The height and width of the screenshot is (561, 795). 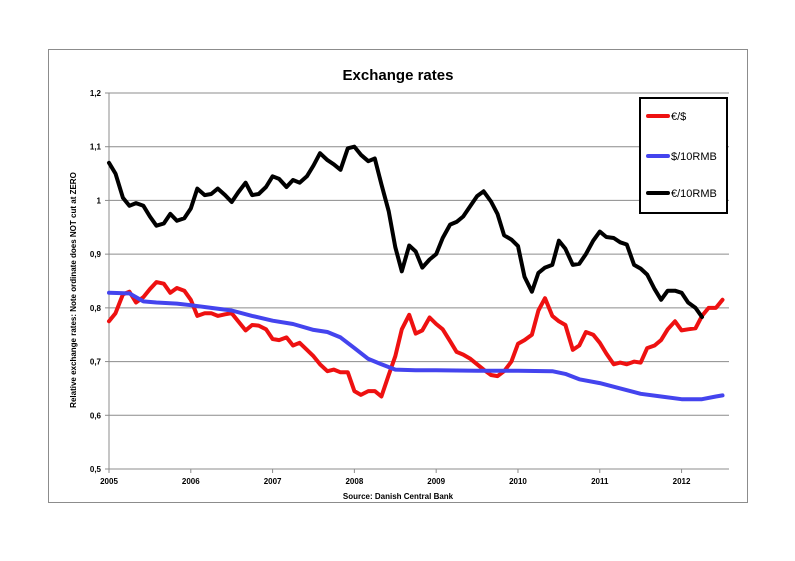 What do you see at coordinates (518, 481) in the screenshot?
I see `x-tick-label: 2010` at bounding box center [518, 481].